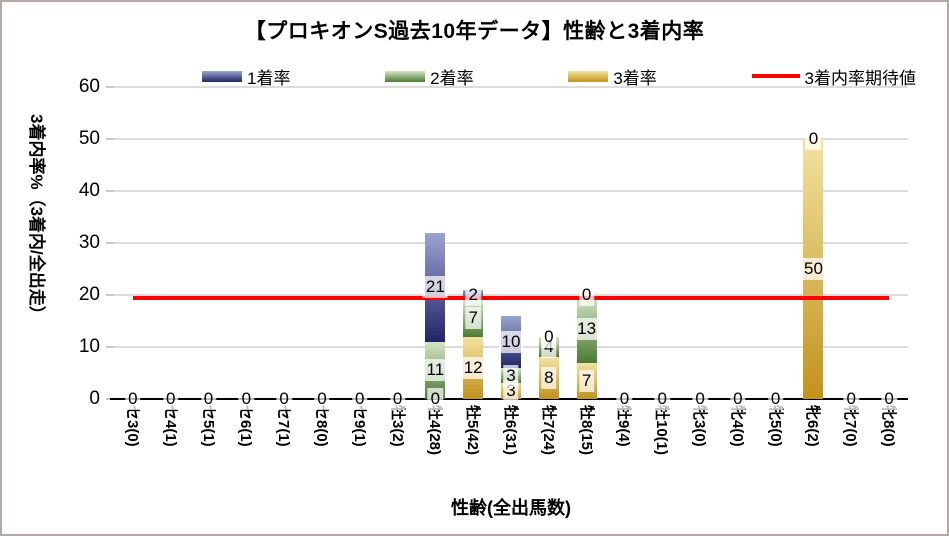 This screenshot has width=949, height=536. Describe the element at coordinates (89, 294) in the screenshot. I see `y-tick-label-20: 20` at that location.